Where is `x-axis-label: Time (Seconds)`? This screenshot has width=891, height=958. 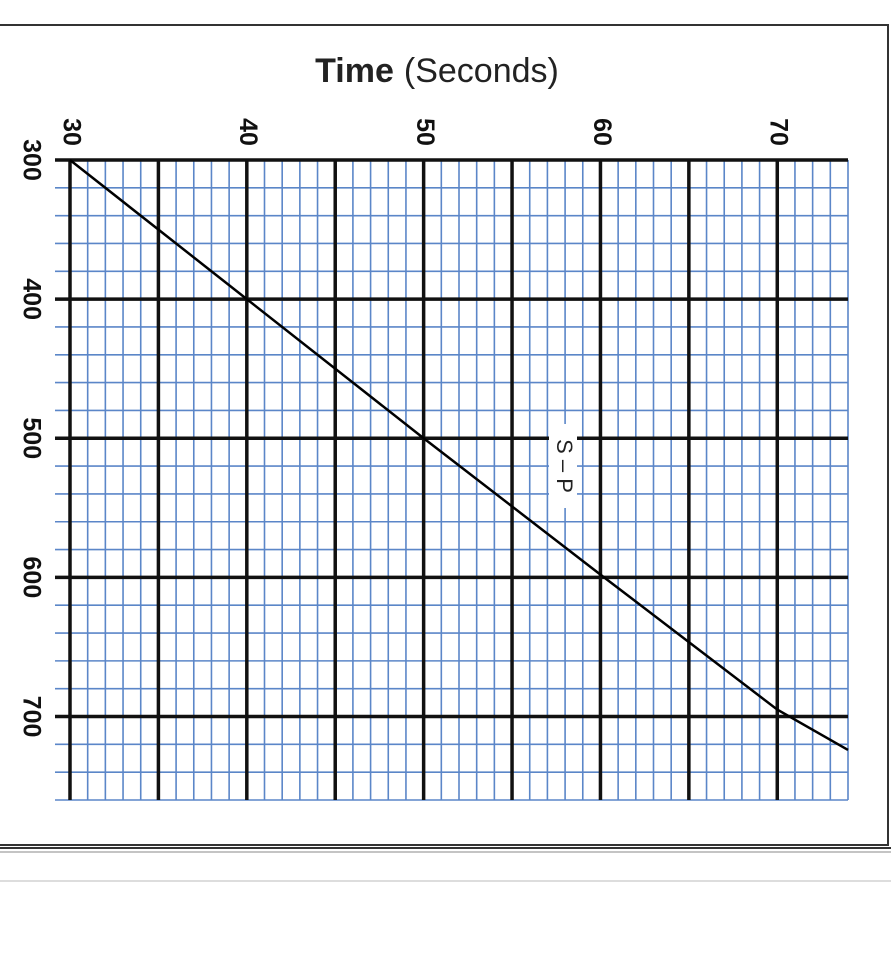 x-axis-label: Time (Seconds) is located at coordinates (437, 71).